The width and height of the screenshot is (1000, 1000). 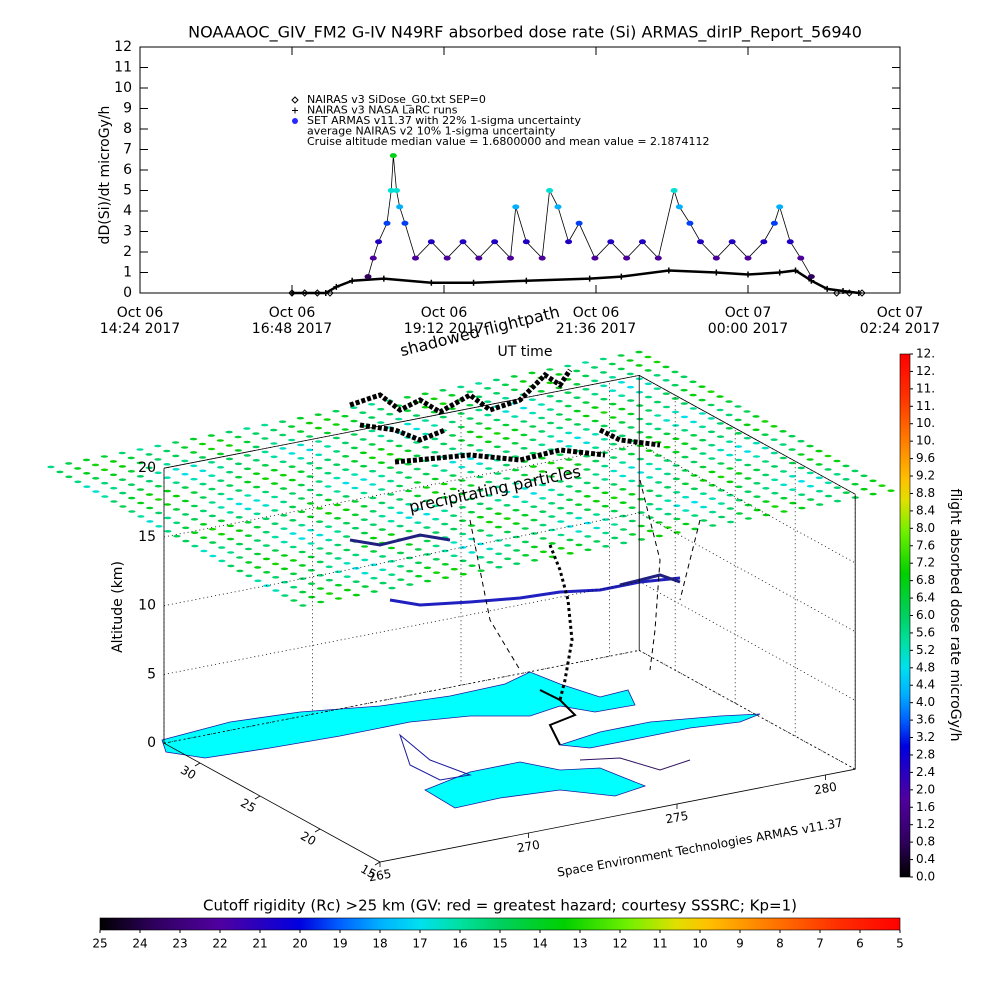 What do you see at coordinates (379, 876) in the screenshot?
I see `lon-tick-label: 265` at bounding box center [379, 876].